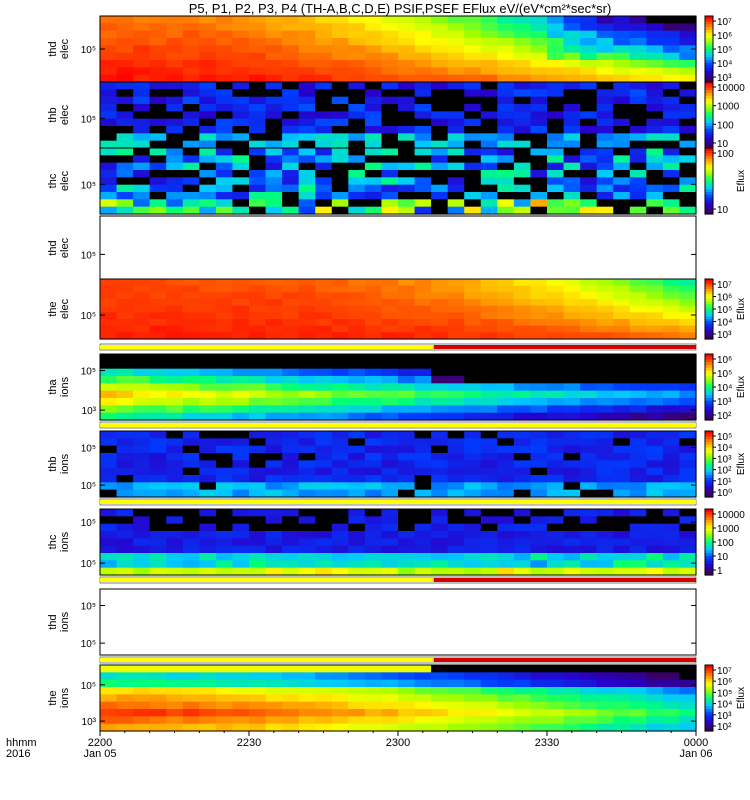 Image resolution: width=750 pixels, height=800 pixels. I want to click on y-tick-label: 10³, so click(89, 722).